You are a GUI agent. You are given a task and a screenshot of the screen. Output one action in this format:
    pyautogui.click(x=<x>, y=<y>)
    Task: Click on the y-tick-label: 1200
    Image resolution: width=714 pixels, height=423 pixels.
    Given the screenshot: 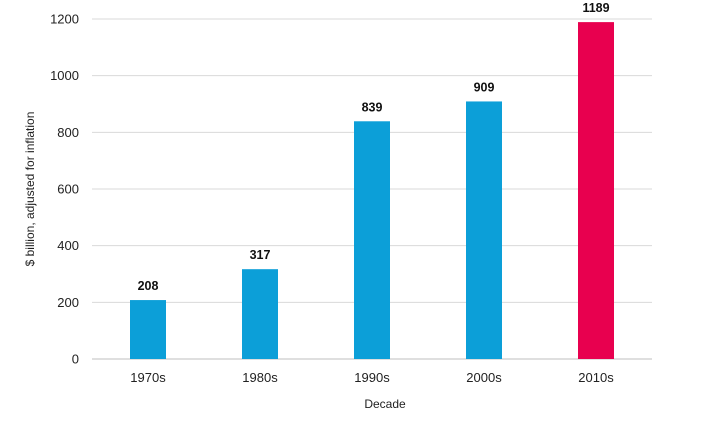 What is the action you would take?
    pyautogui.click(x=64, y=19)
    